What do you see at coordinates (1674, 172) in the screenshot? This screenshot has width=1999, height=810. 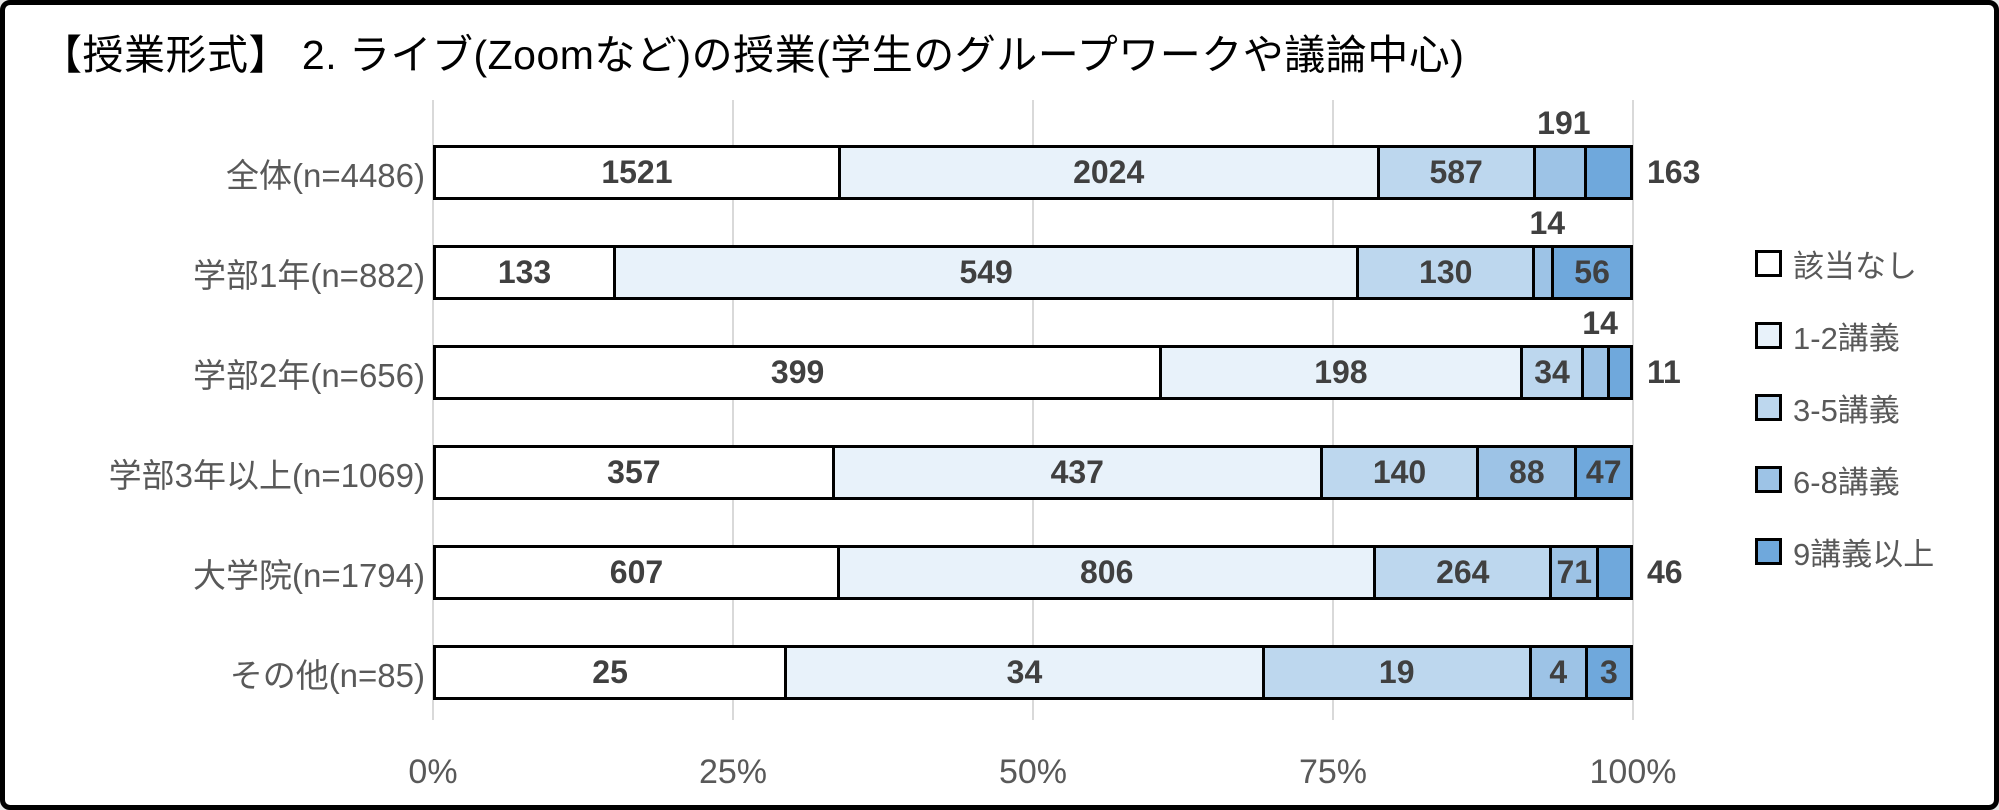 I see `value-label: 163` at bounding box center [1674, 172].